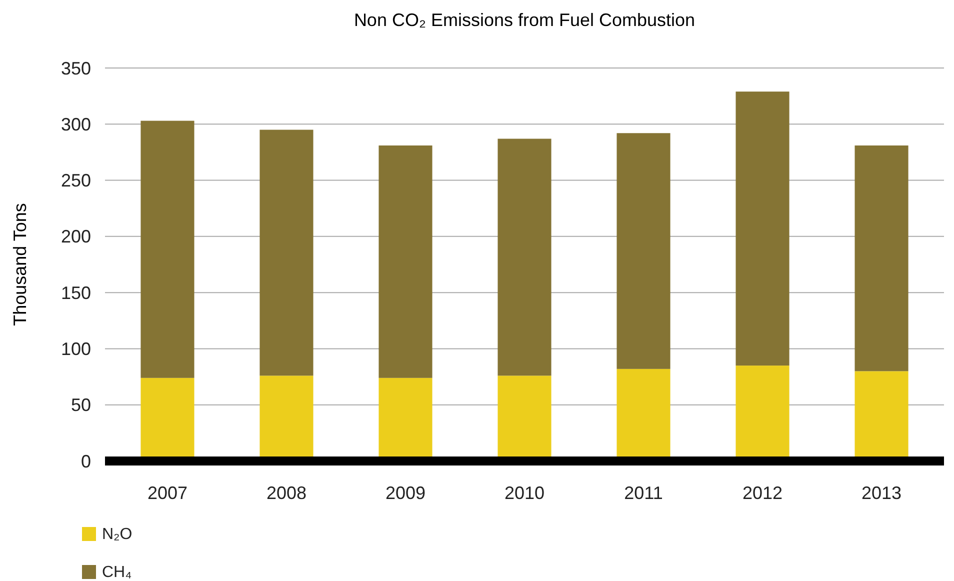  Describe the element at coordinates (525, 20) in the screenshot. I see `chart-title: Non CO₂ Emissions from Fuel Combustion` at that location.